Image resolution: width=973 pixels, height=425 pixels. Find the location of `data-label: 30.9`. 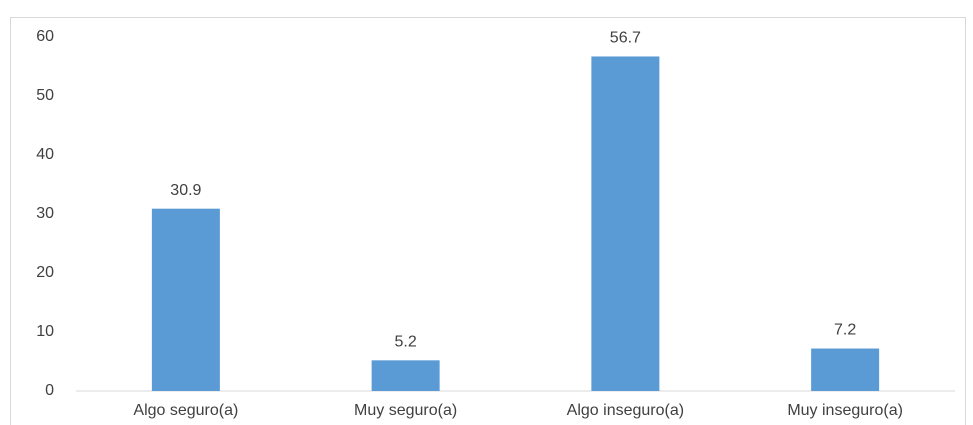

data-label: 30.9 is located at coordinates (185, 190).